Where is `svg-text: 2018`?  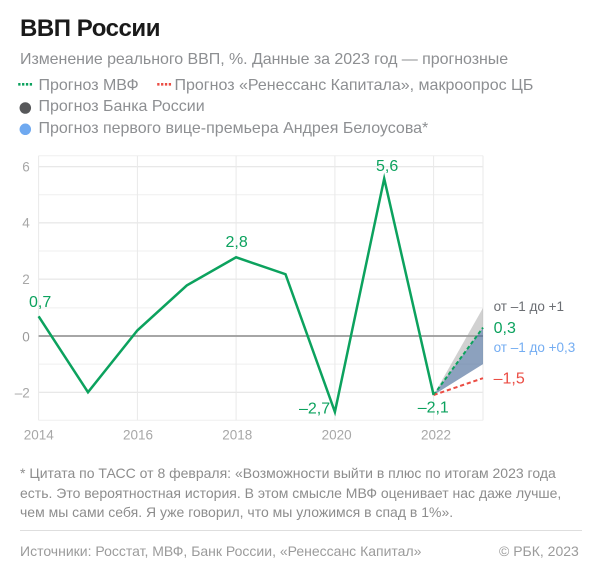
svg-text: 2018 is located at coordinates (237, 434).